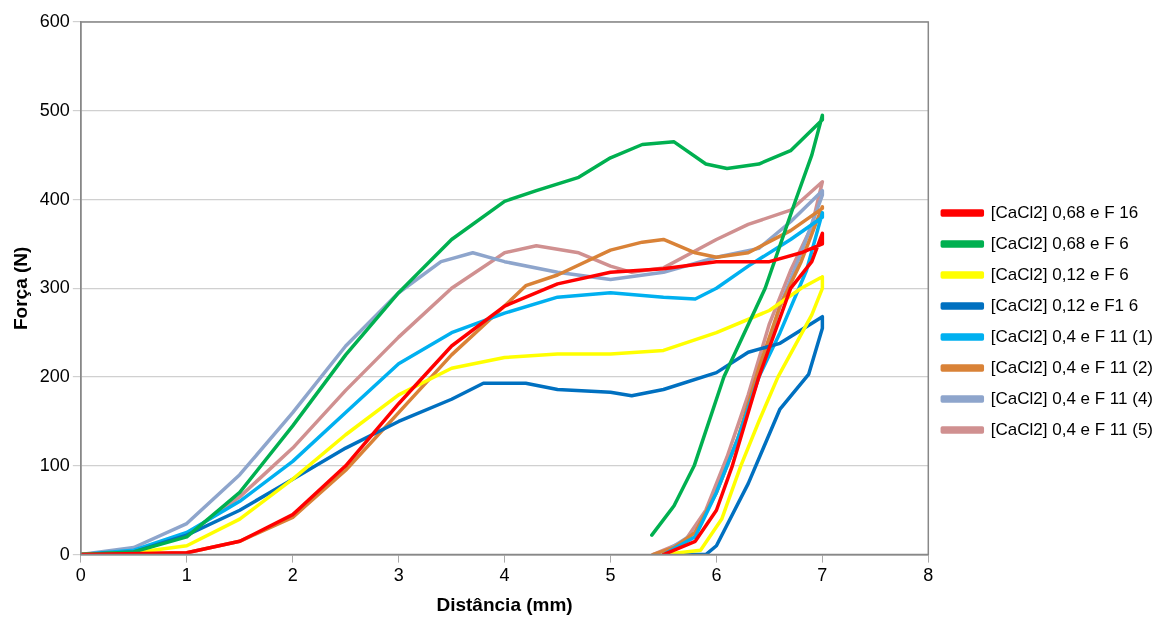  I want to click on x-axis-title: Distância (mm), so click(504, 604).